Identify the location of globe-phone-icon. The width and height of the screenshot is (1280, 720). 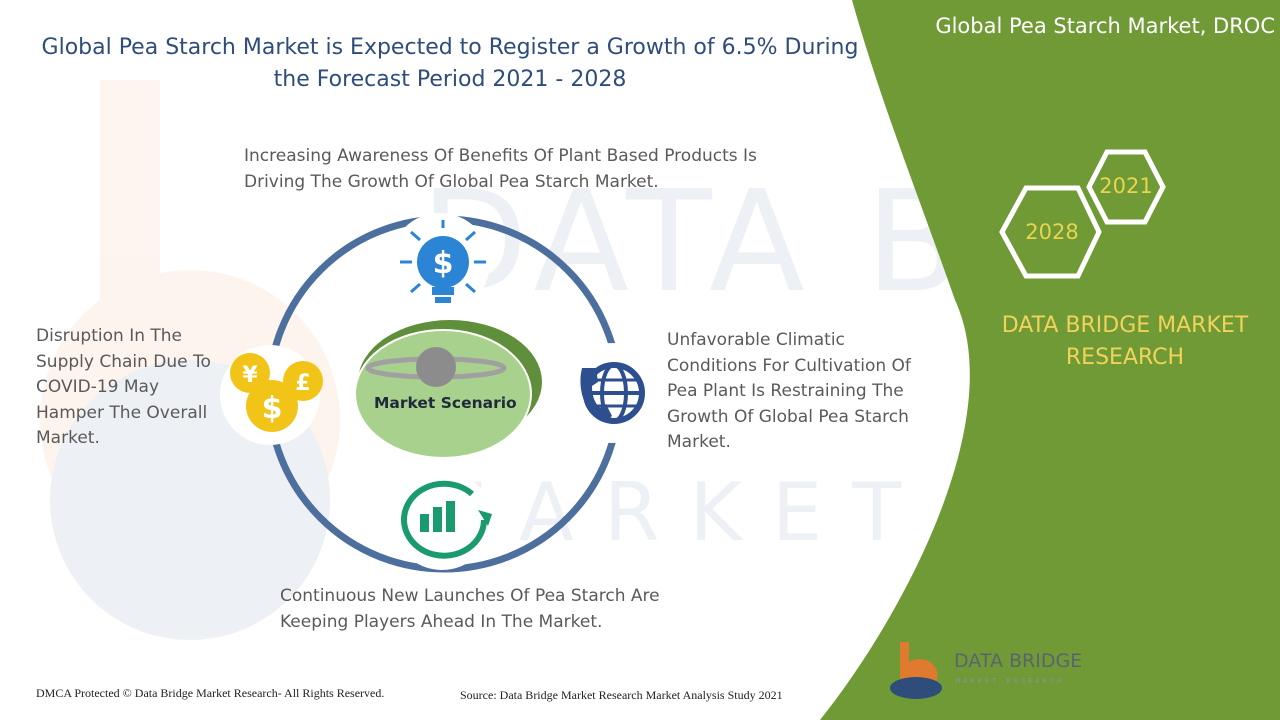
(612, 393).